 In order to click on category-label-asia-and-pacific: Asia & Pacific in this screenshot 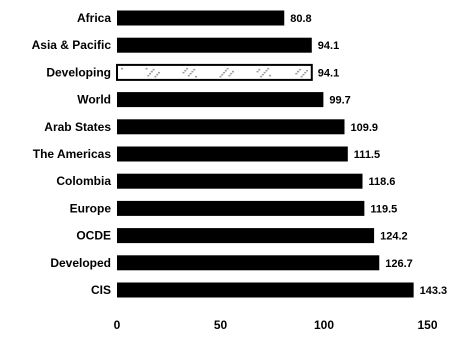, I will do `click(72, 45)`.